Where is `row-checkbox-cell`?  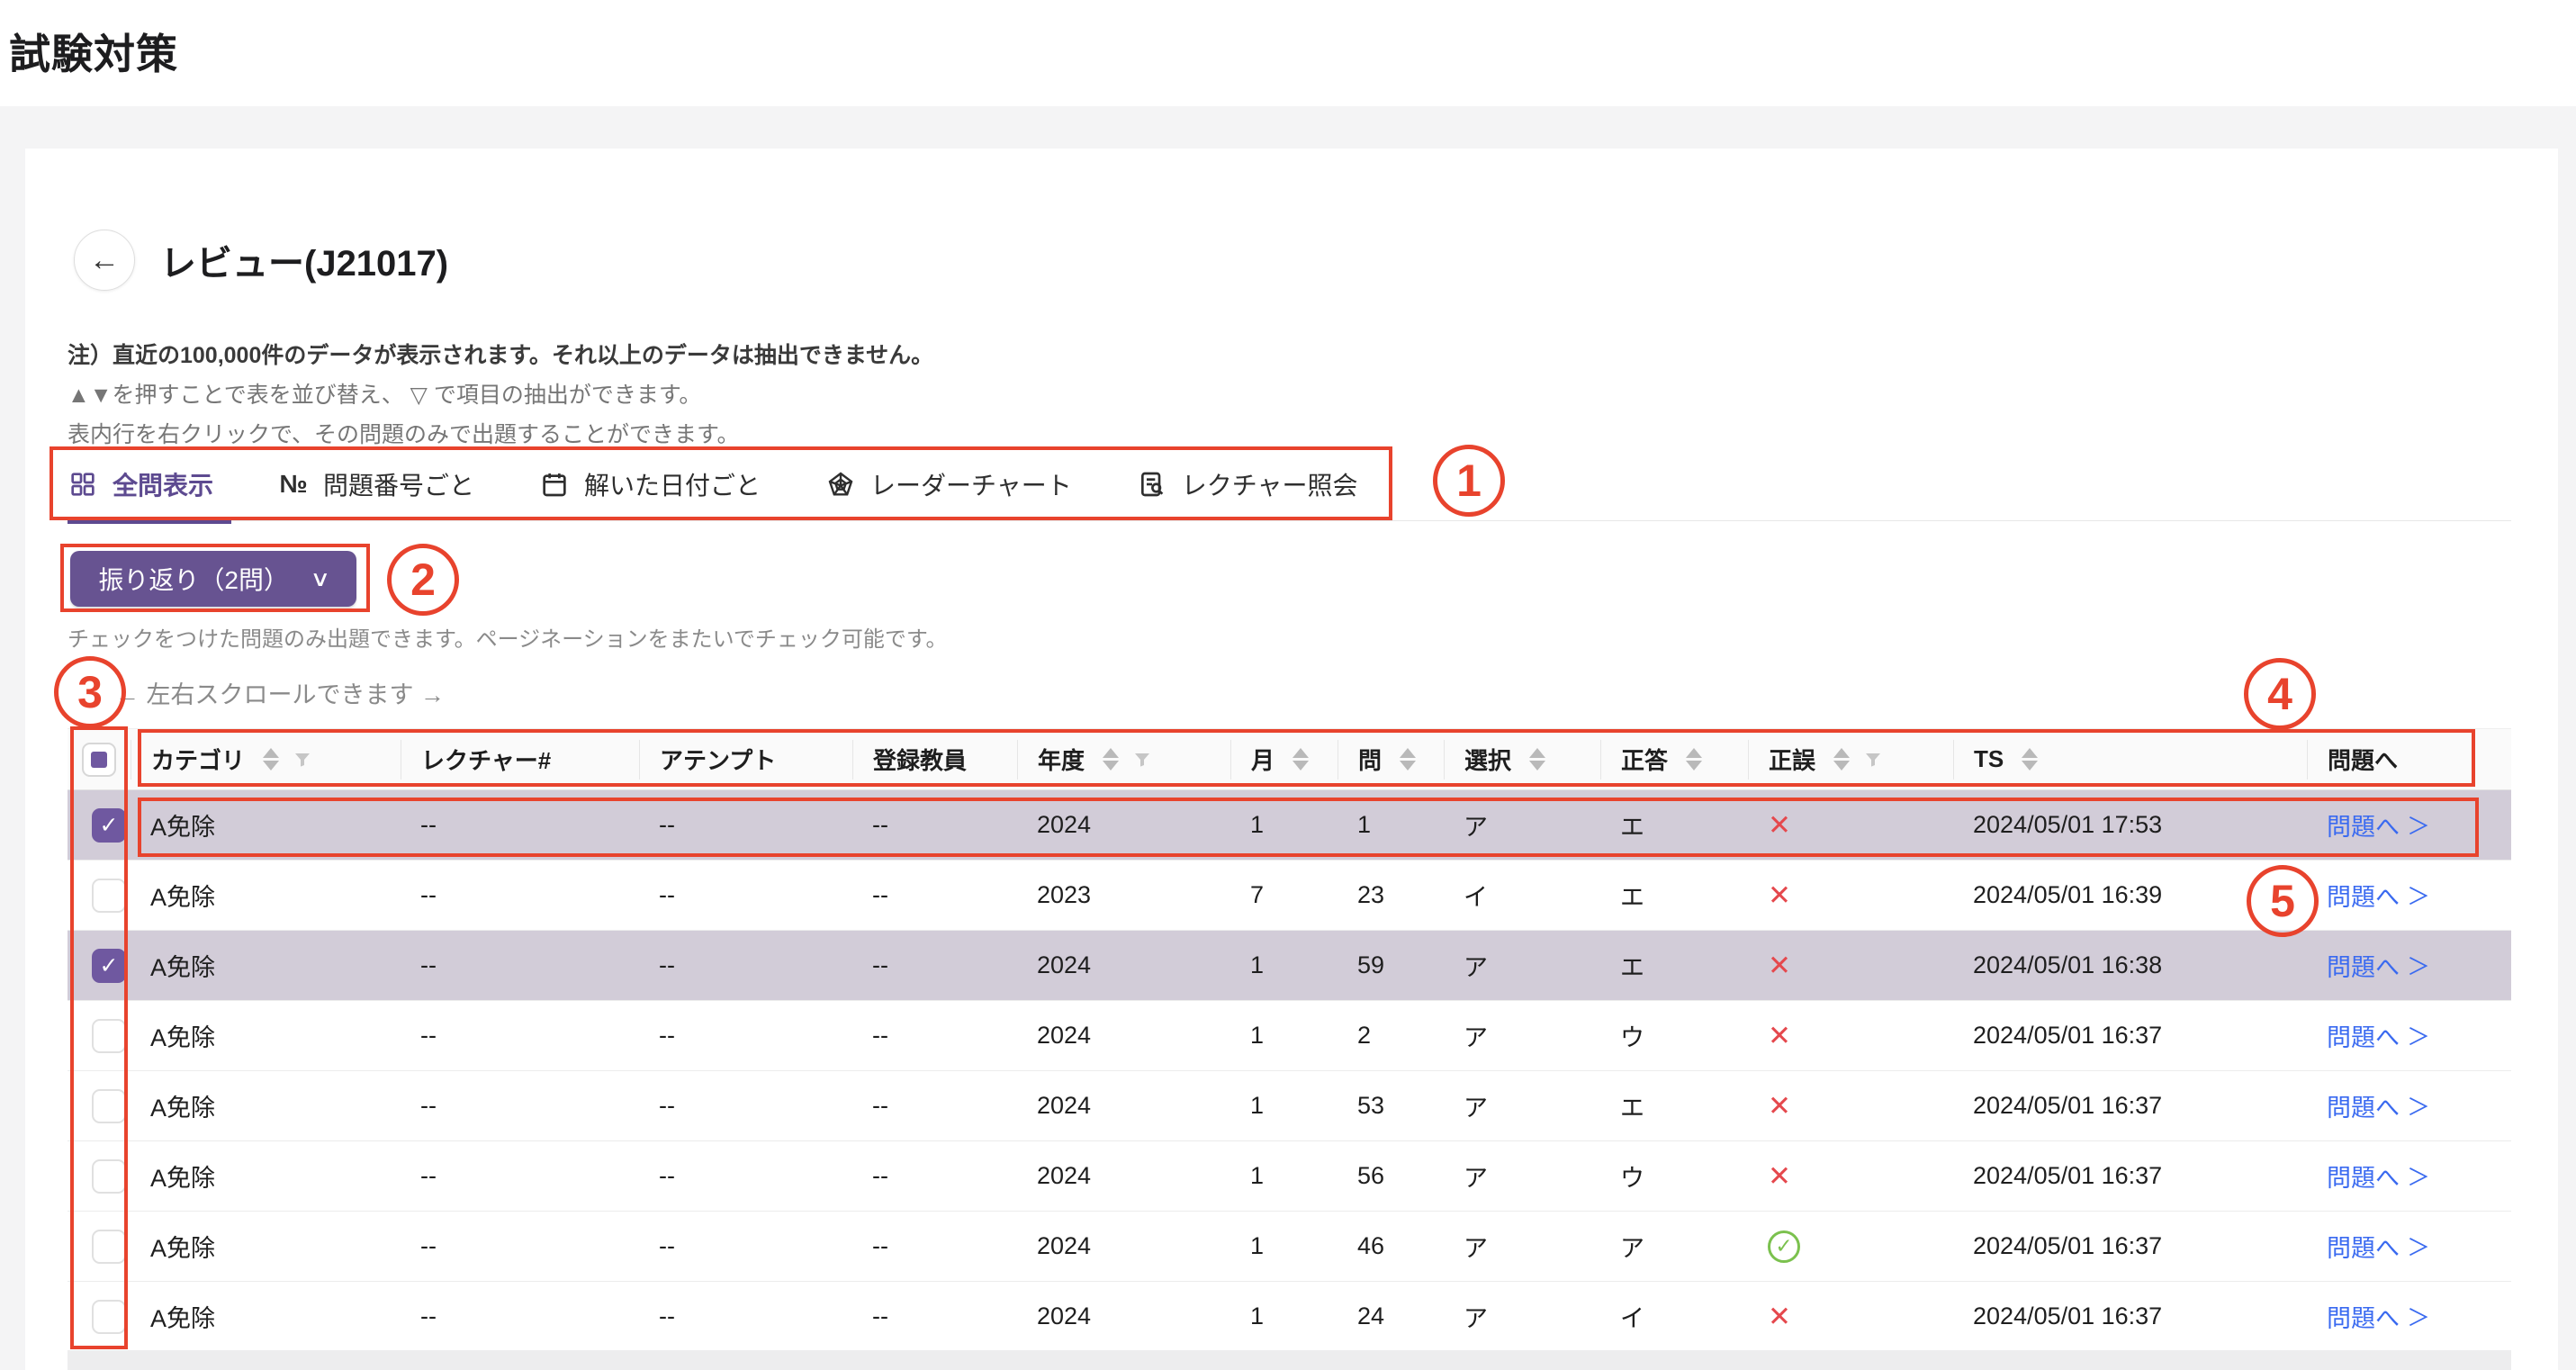
row-checkbox-cell is located at coordinates (99, 965).